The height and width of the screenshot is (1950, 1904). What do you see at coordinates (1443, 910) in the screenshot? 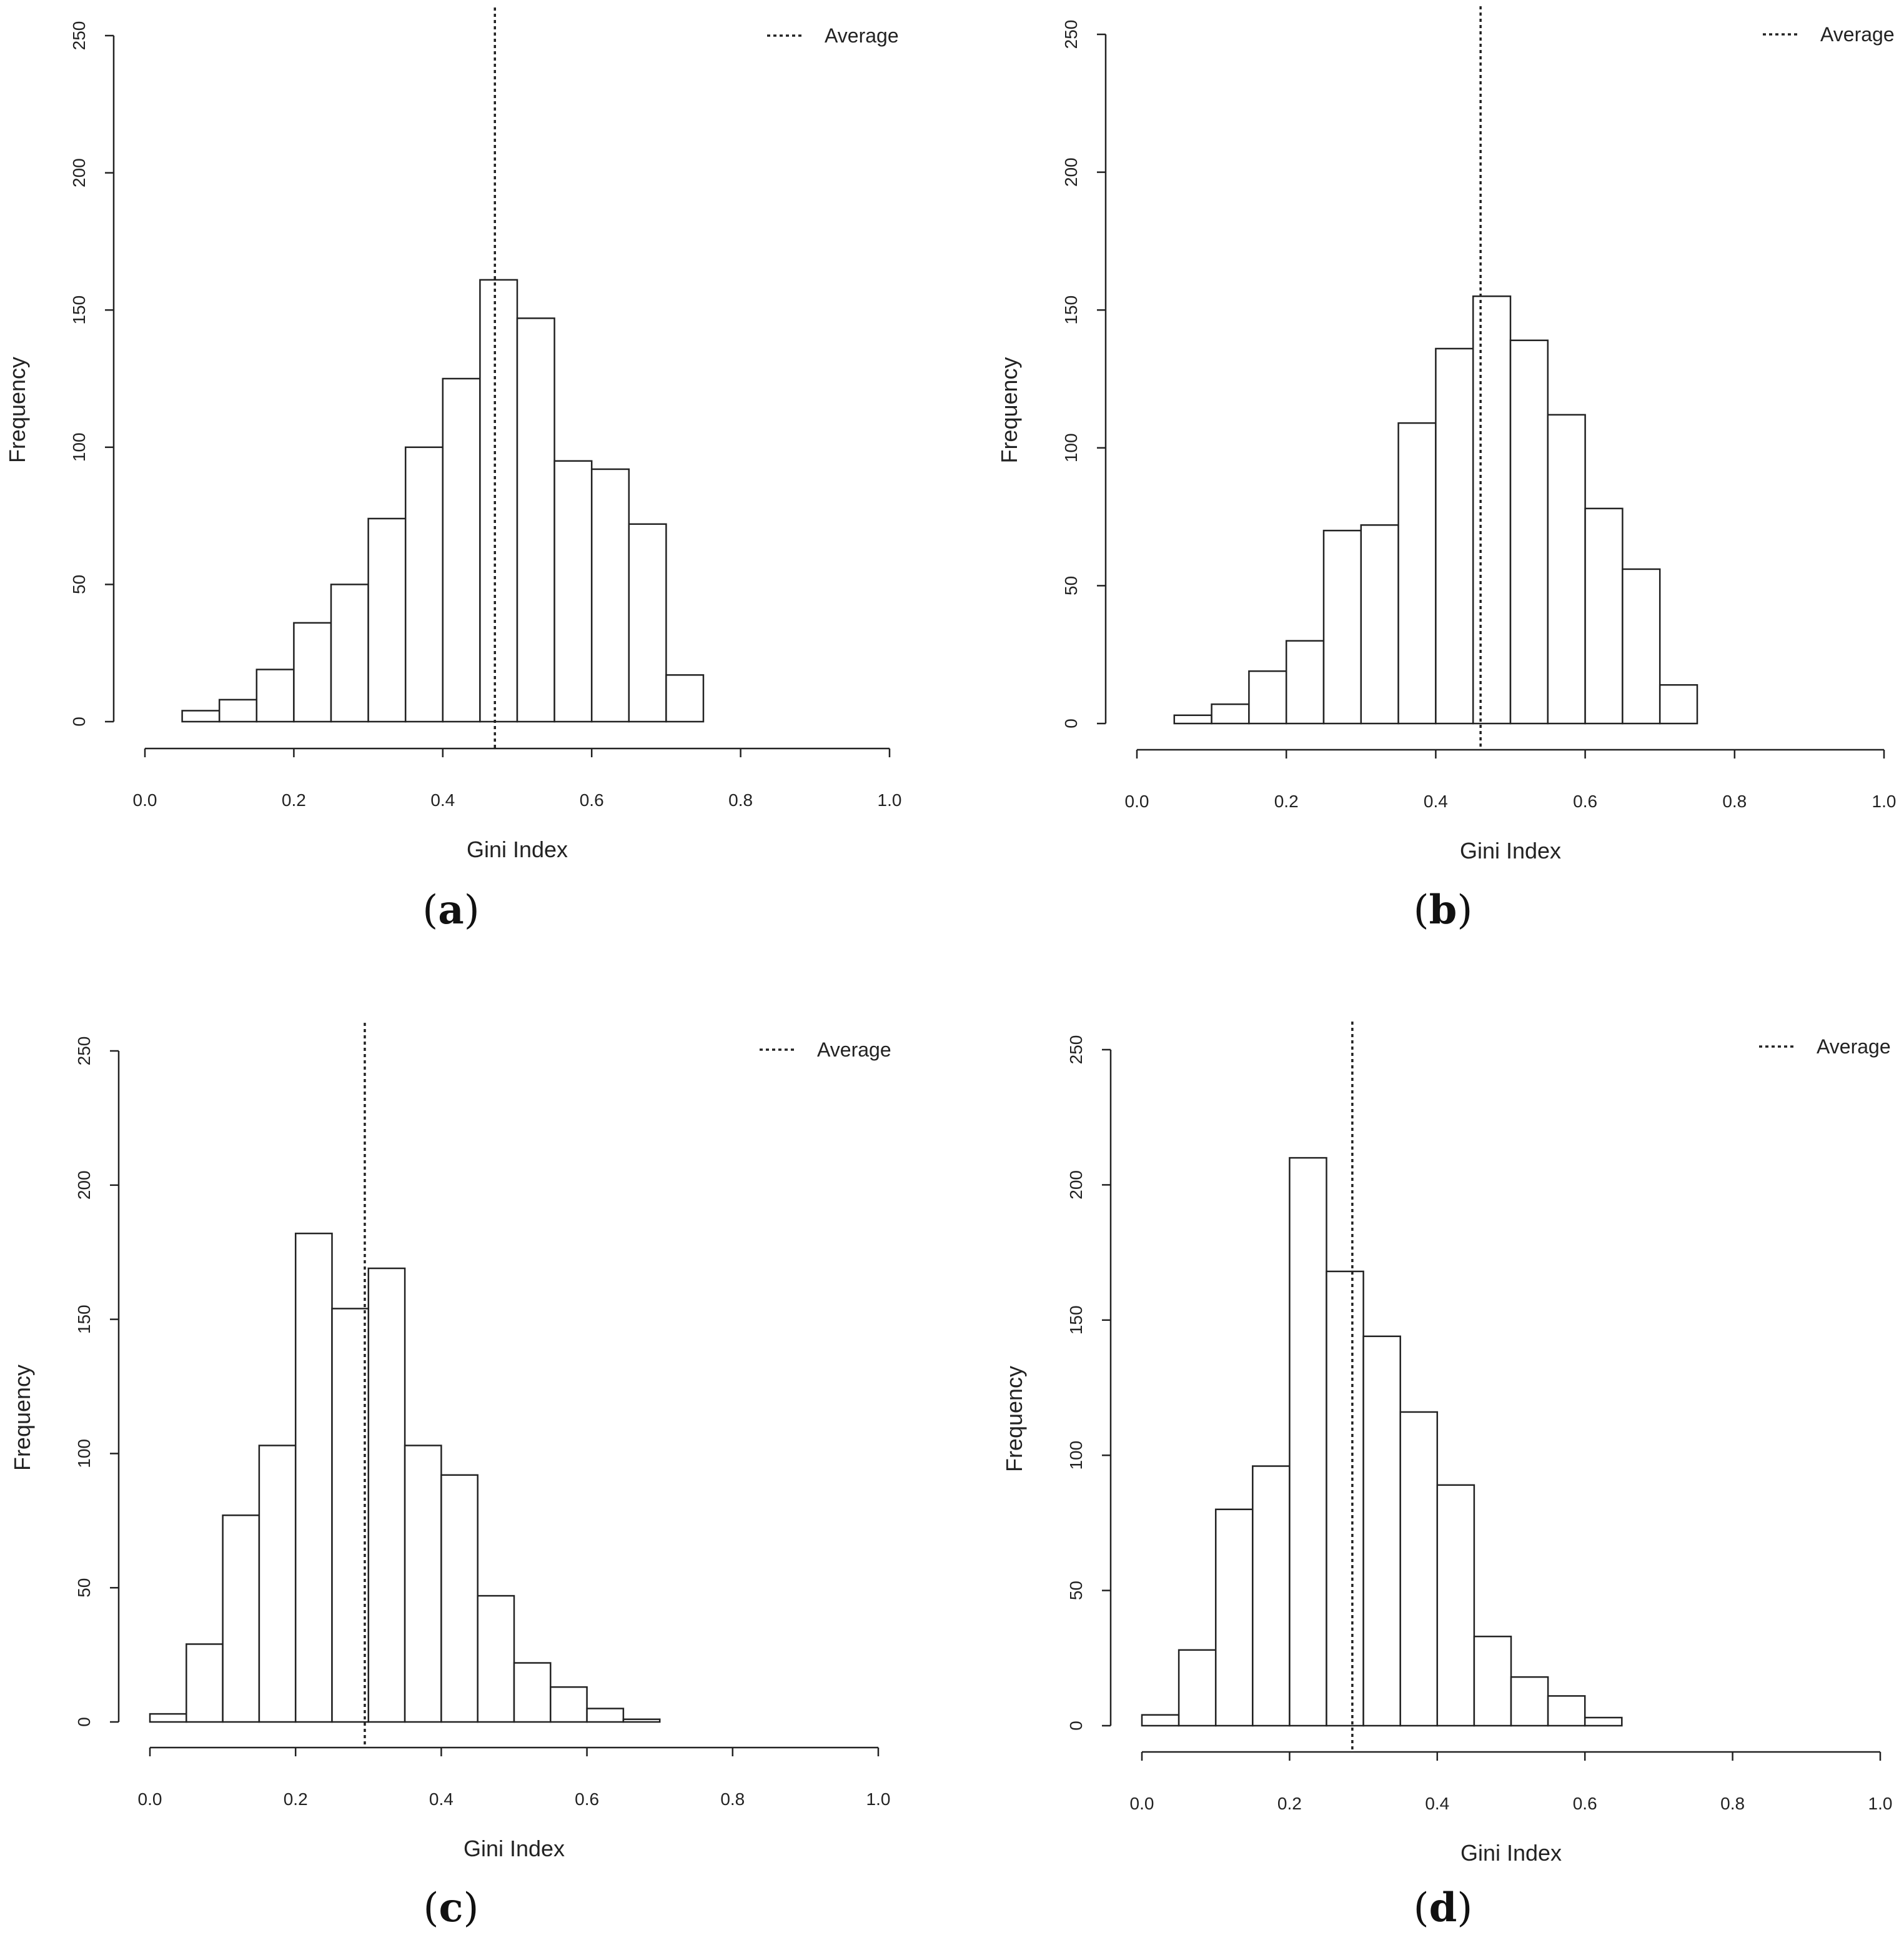
I see `panel-label-letter: b` at bounding box center [1443, 910].